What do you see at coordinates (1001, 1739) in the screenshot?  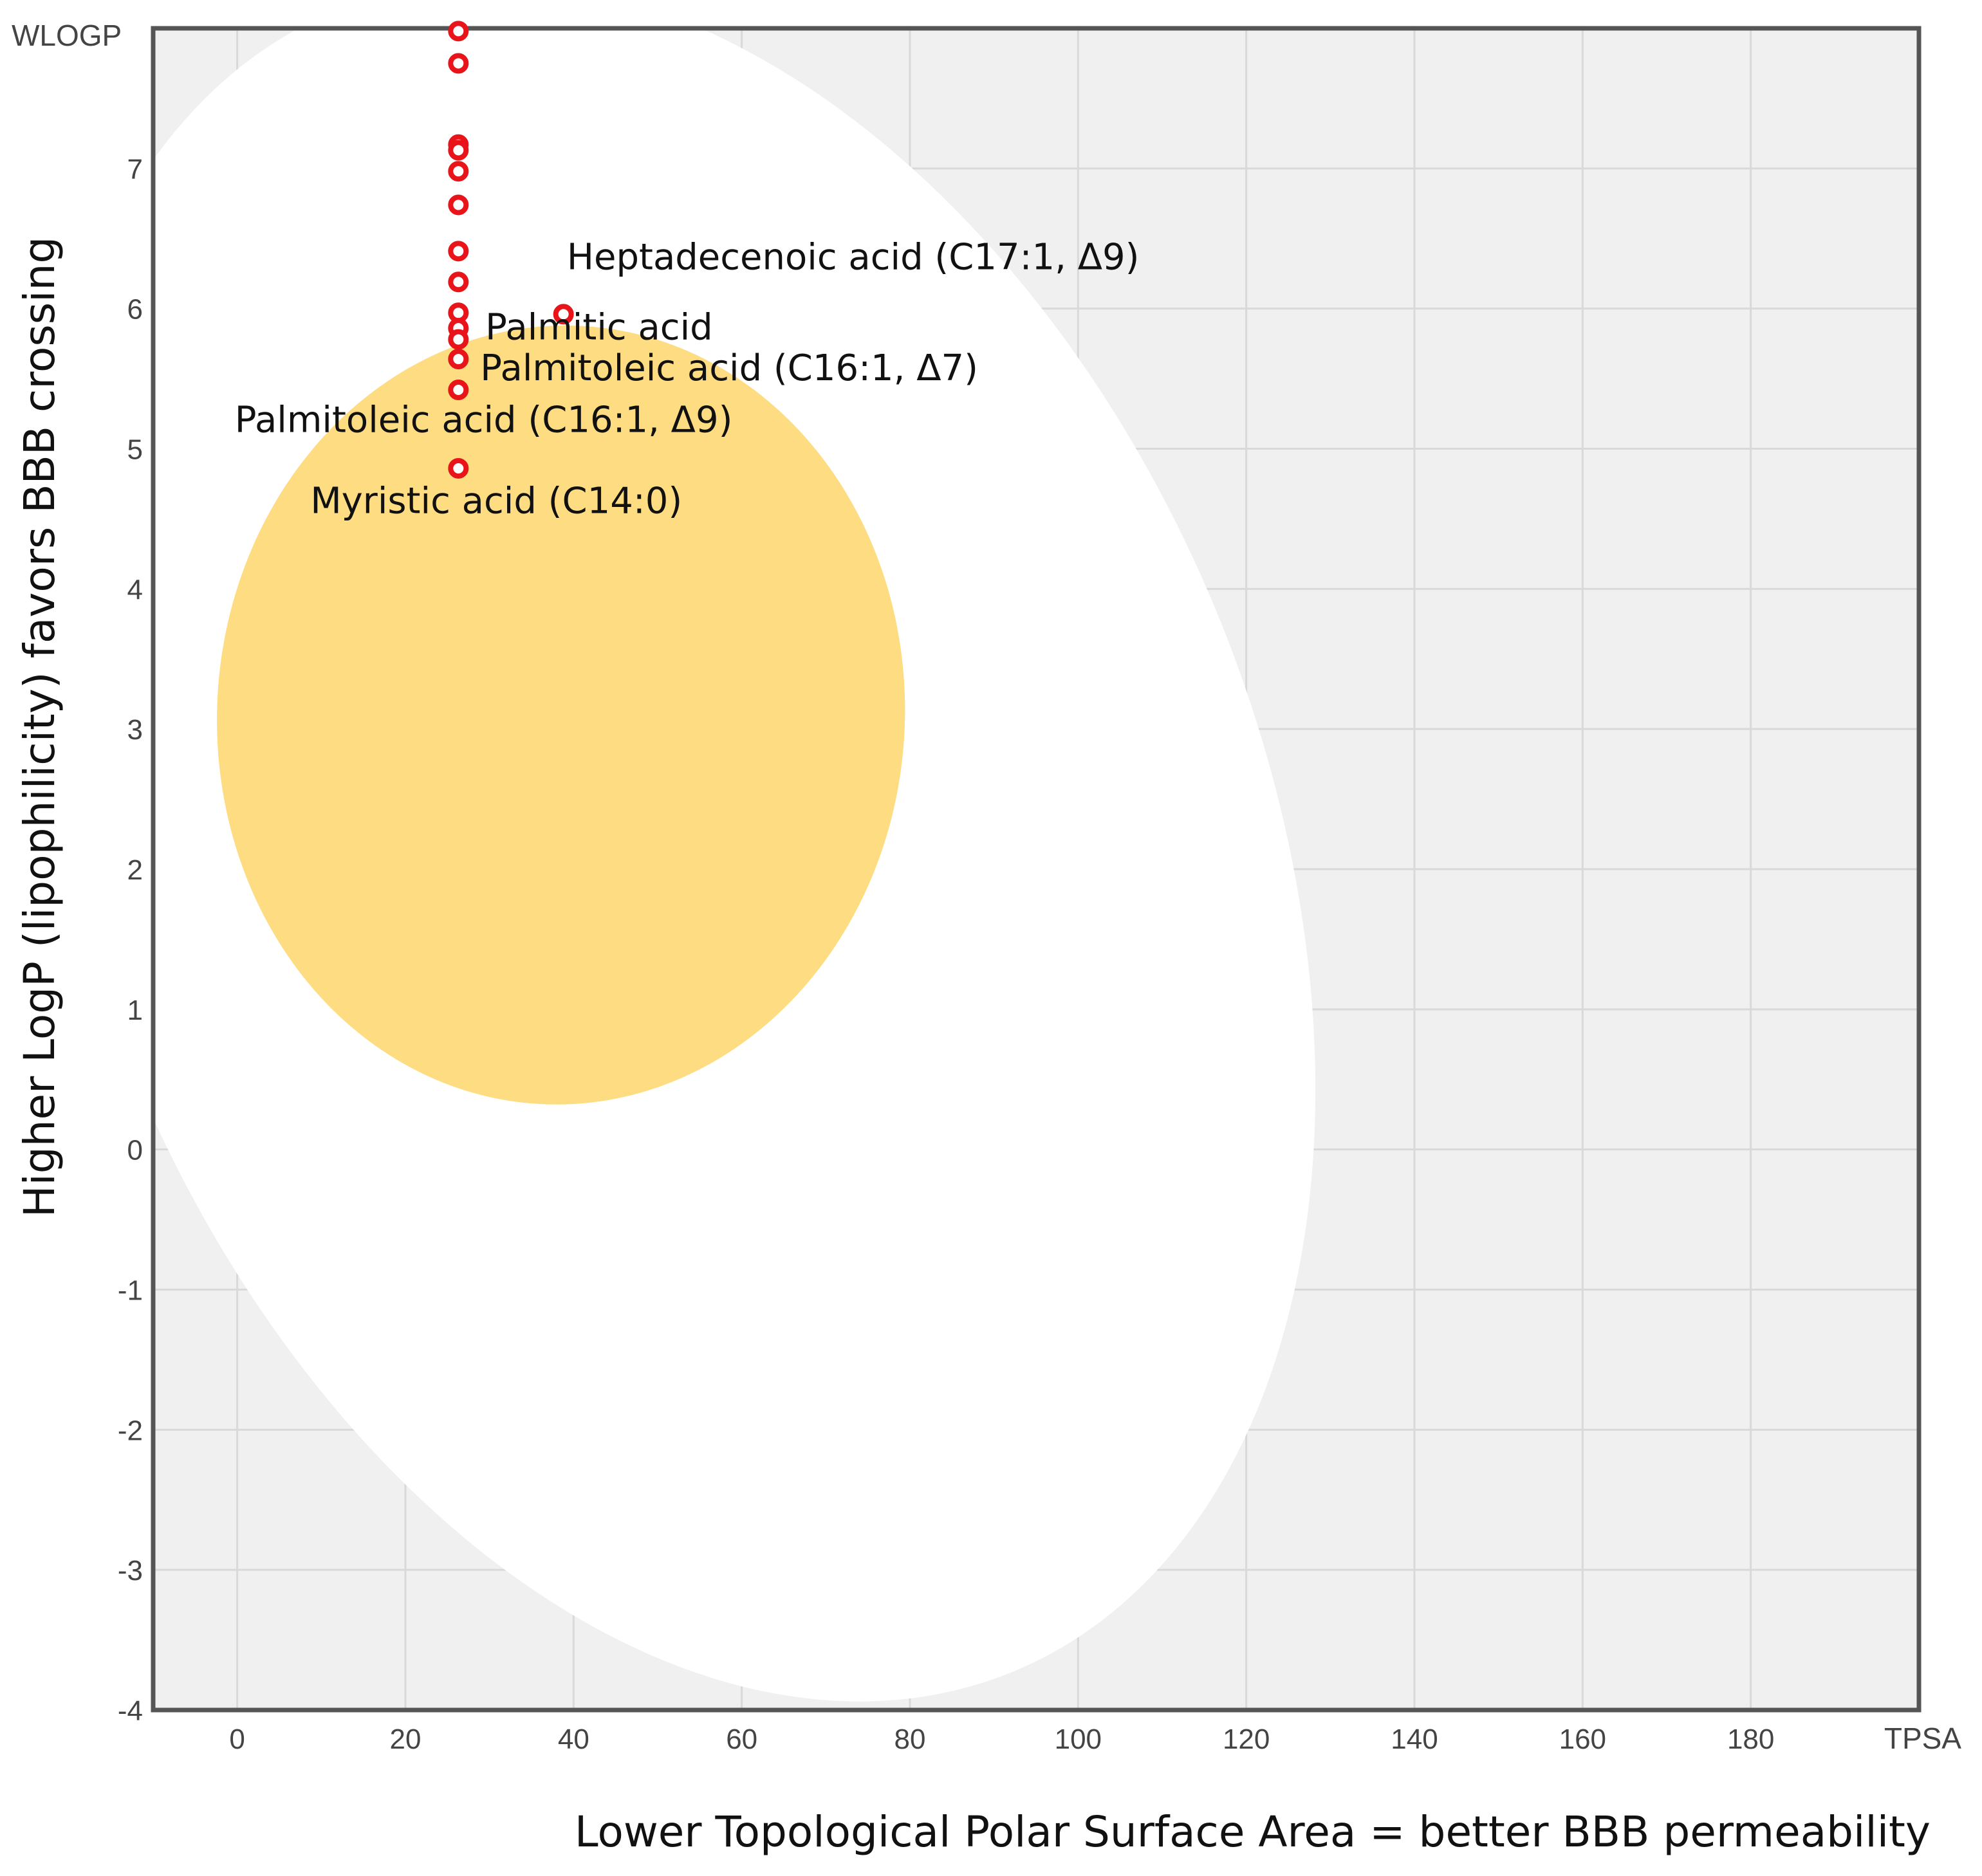 I see `x-tick-labels: 0 20 40 60 80 100 120 140 160 180` at bounding box center [1001, 1739].